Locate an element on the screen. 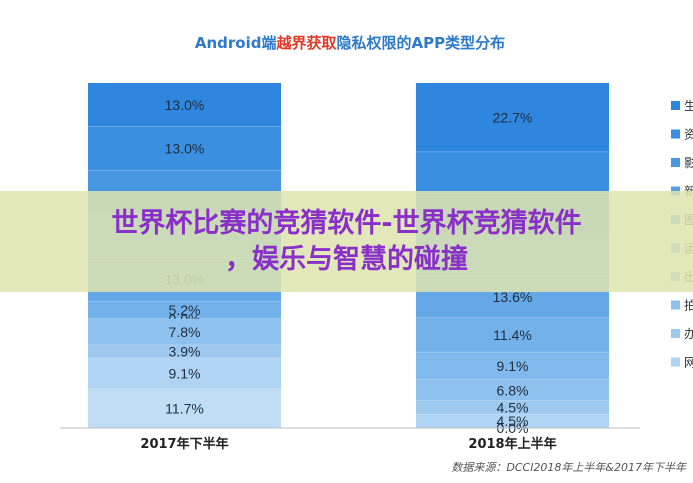  legend-label-7: 拍 is located at coordinates (688, 305).